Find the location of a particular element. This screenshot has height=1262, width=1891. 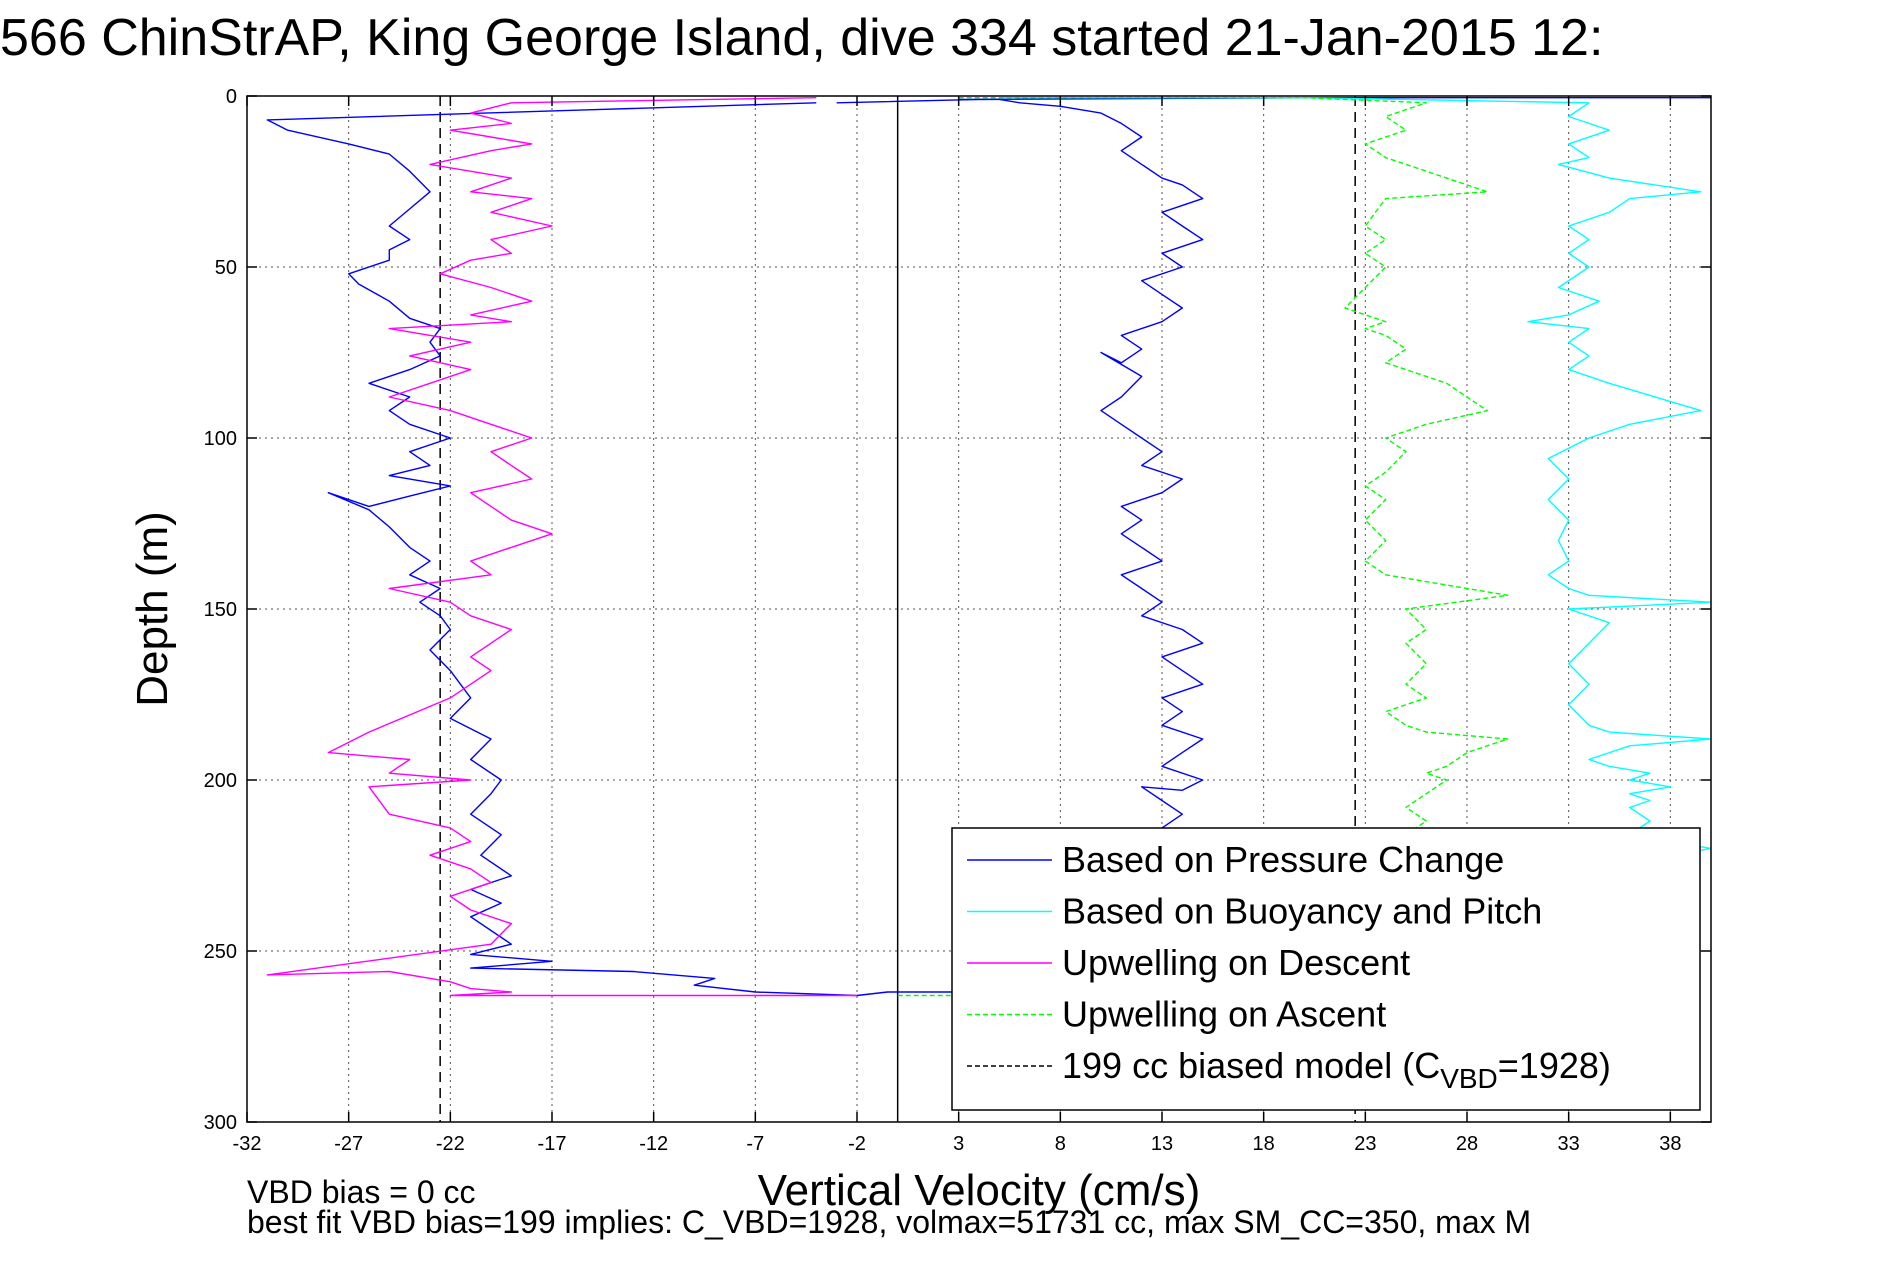

x-tick-label: -12 is located at coordinates (653, 1144).